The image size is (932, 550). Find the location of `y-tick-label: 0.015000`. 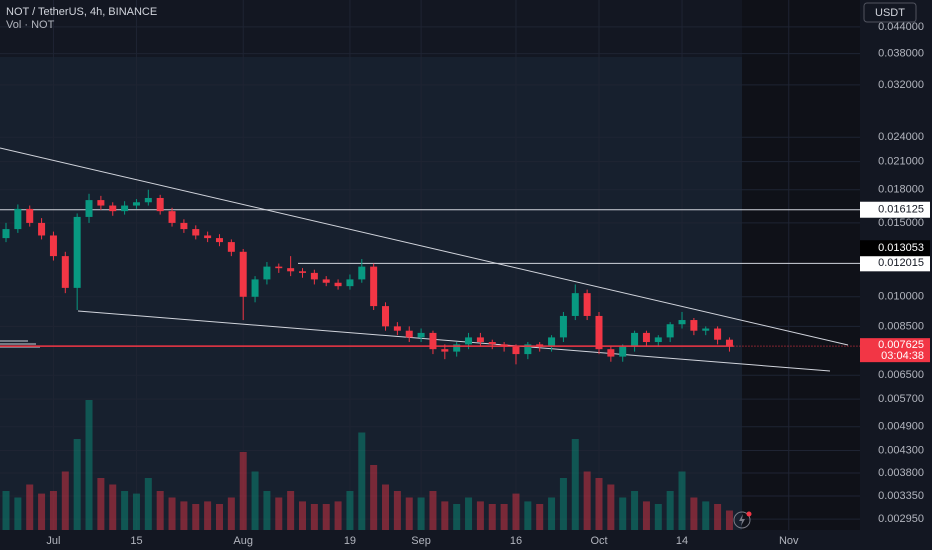

y-tick-label: 0.015000 is located at coordinates (901, 223).